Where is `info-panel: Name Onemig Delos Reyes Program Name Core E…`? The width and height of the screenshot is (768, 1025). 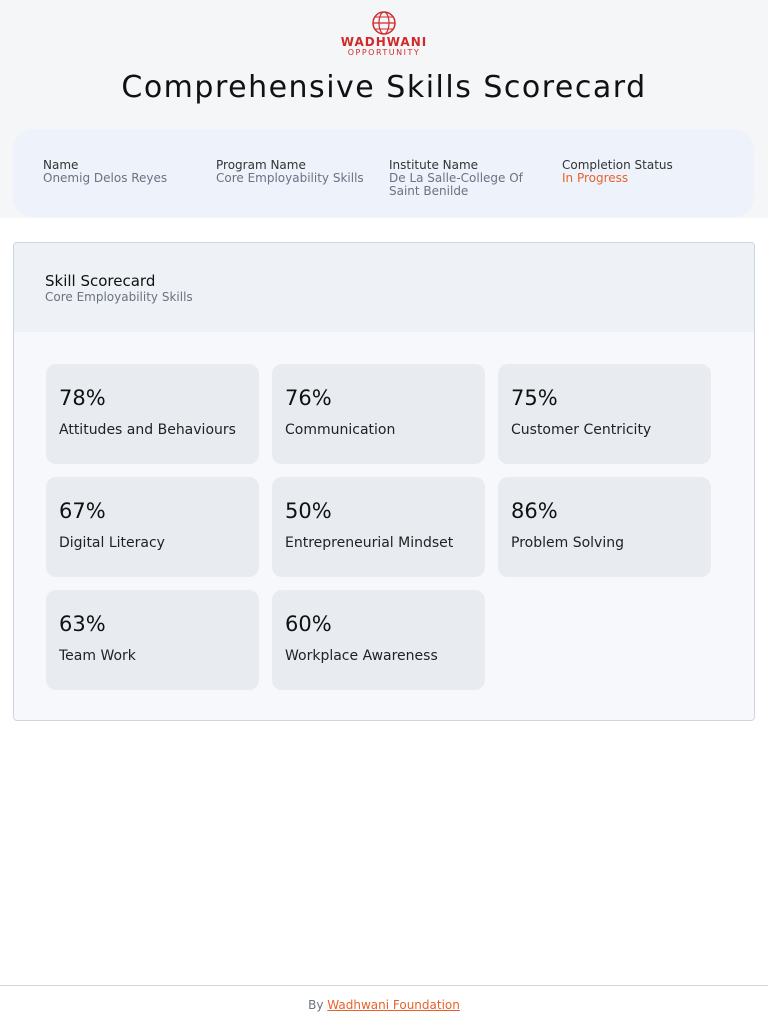 info-panel: Name Onemig Delos Reyes Program Name Core E… is located at coordinates (383, 173).